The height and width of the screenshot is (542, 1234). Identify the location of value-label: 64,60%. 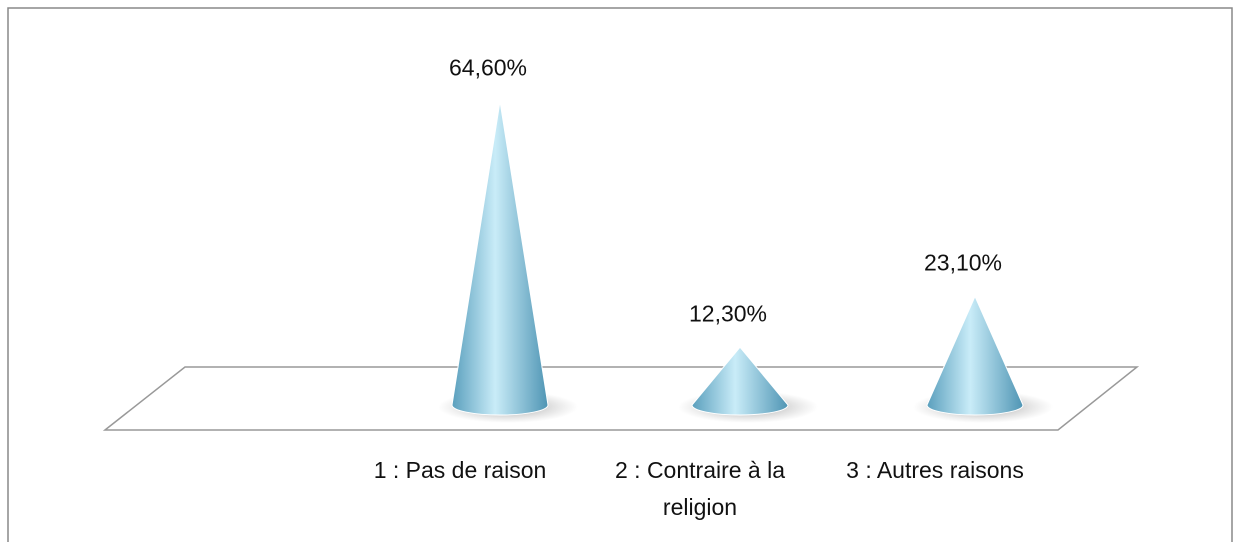
(488, 67).